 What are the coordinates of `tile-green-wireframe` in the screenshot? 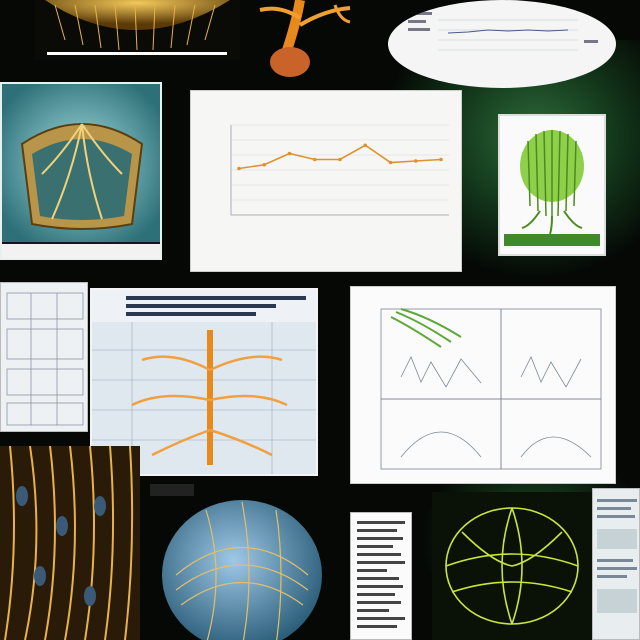 It's located at (512, 566).